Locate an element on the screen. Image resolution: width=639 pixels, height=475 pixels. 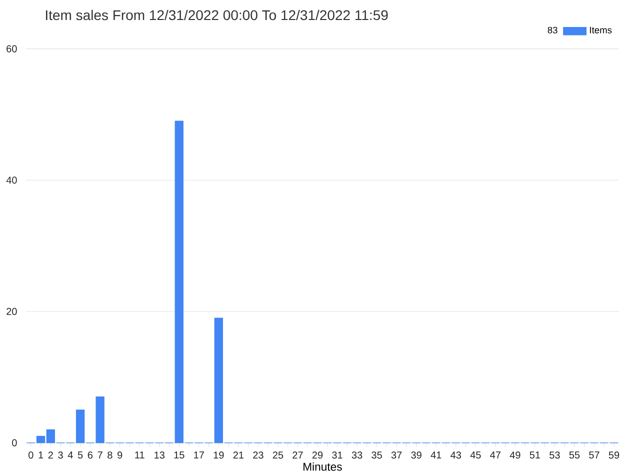
x-tick-label: 0 is located at coordinates (31, 455).